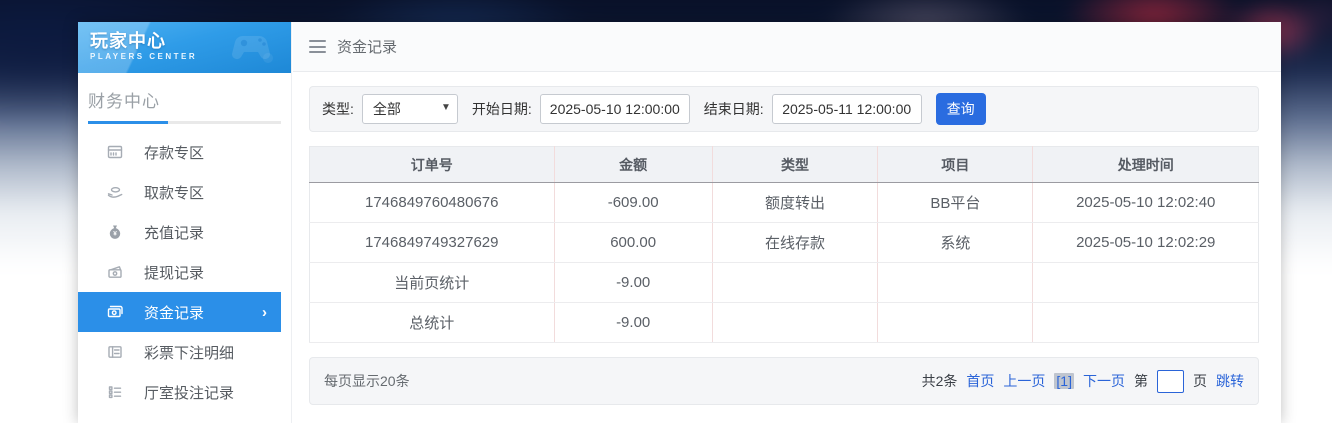 This screenshot has width=1332, height=423. I want to click on page-title: 资金记录, so click(367, 47).